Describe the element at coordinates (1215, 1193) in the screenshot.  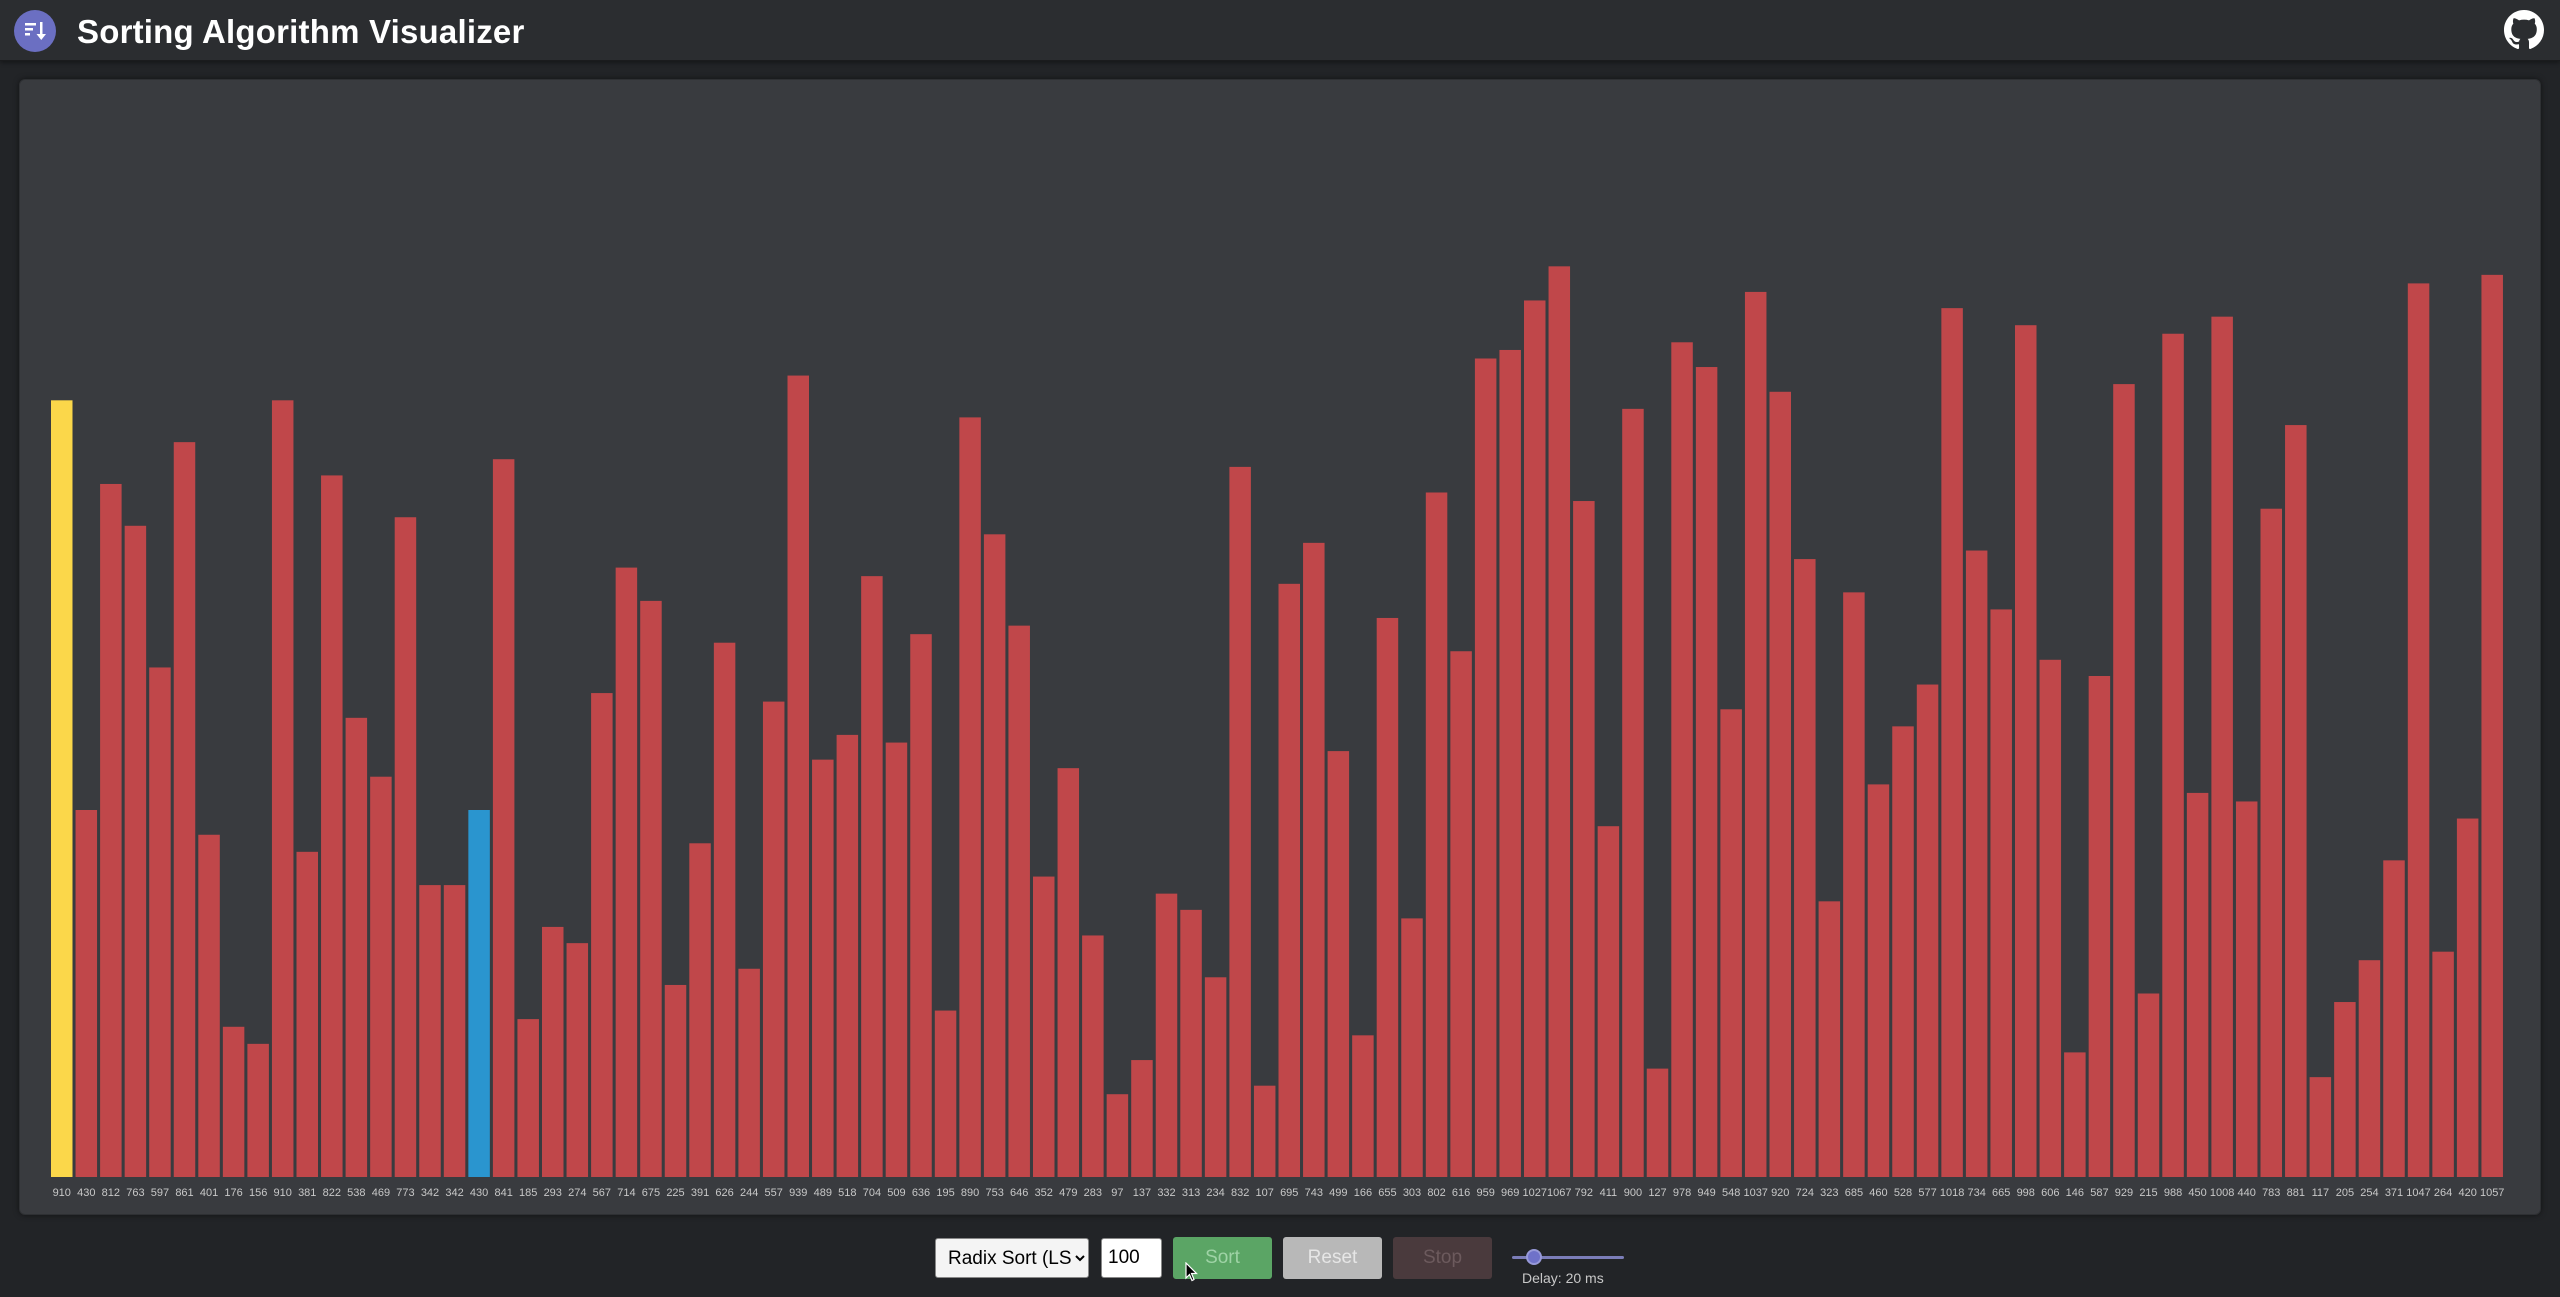
I see `bar-value-label: 234` at that location.